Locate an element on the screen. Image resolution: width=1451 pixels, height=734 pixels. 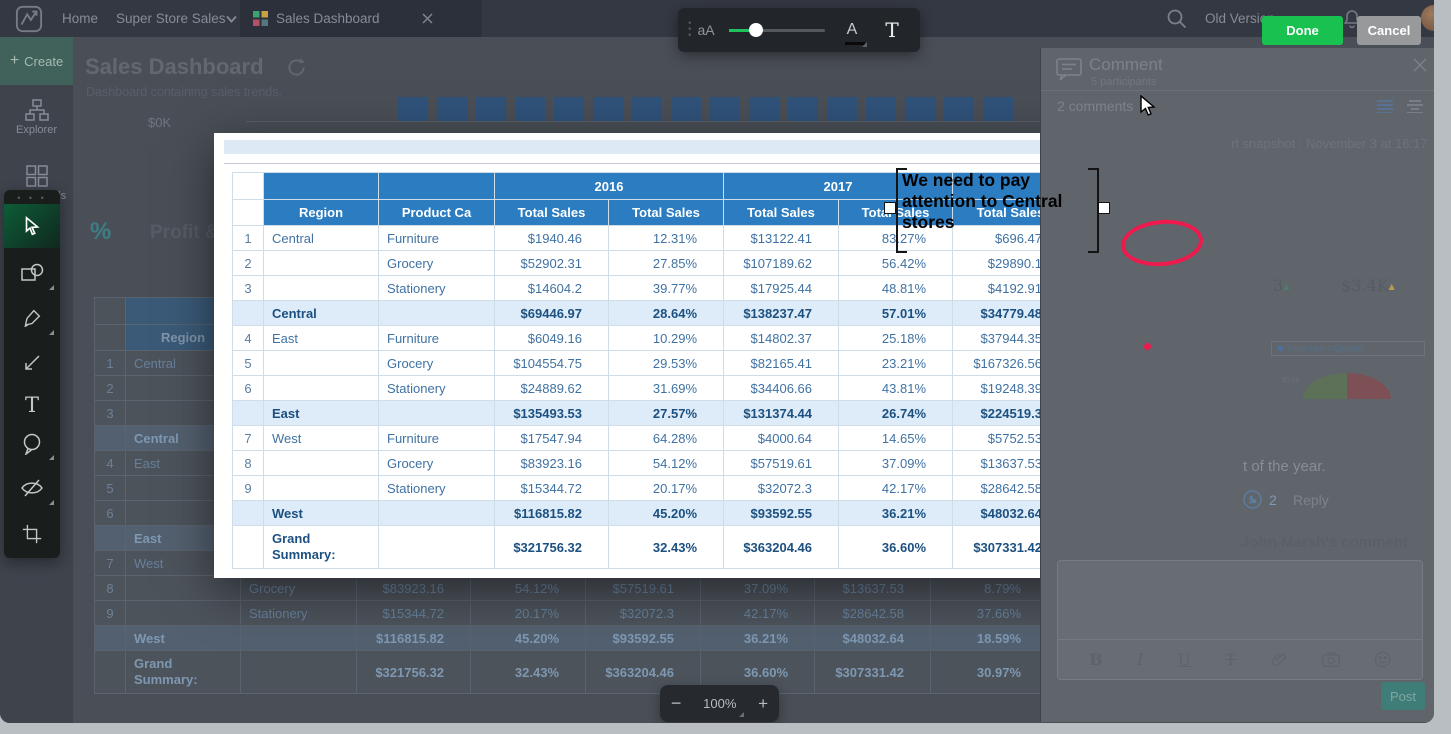
bold-button: B is located at coordinates (1096, 659).